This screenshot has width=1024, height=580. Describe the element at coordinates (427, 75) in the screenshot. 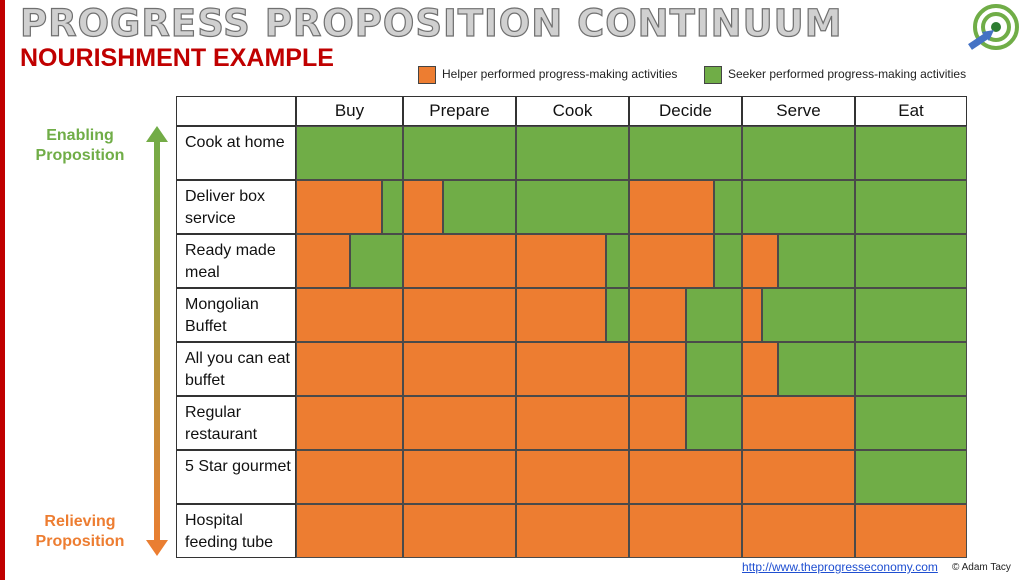

I see `legend-helper-swatch` at that location.